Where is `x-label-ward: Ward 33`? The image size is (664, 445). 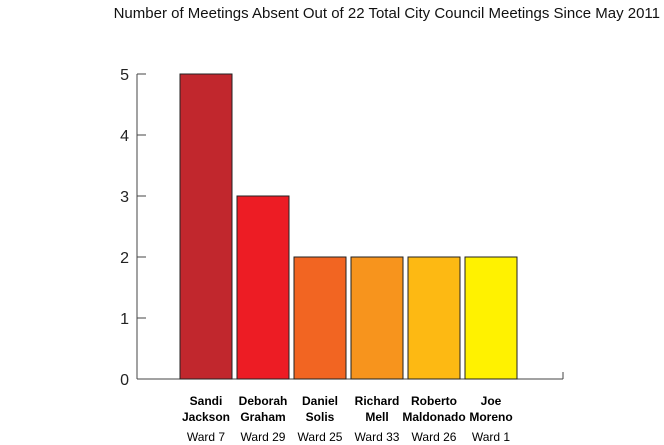 x-label-ward: Ward 33 is located at coordinates (377, 437).